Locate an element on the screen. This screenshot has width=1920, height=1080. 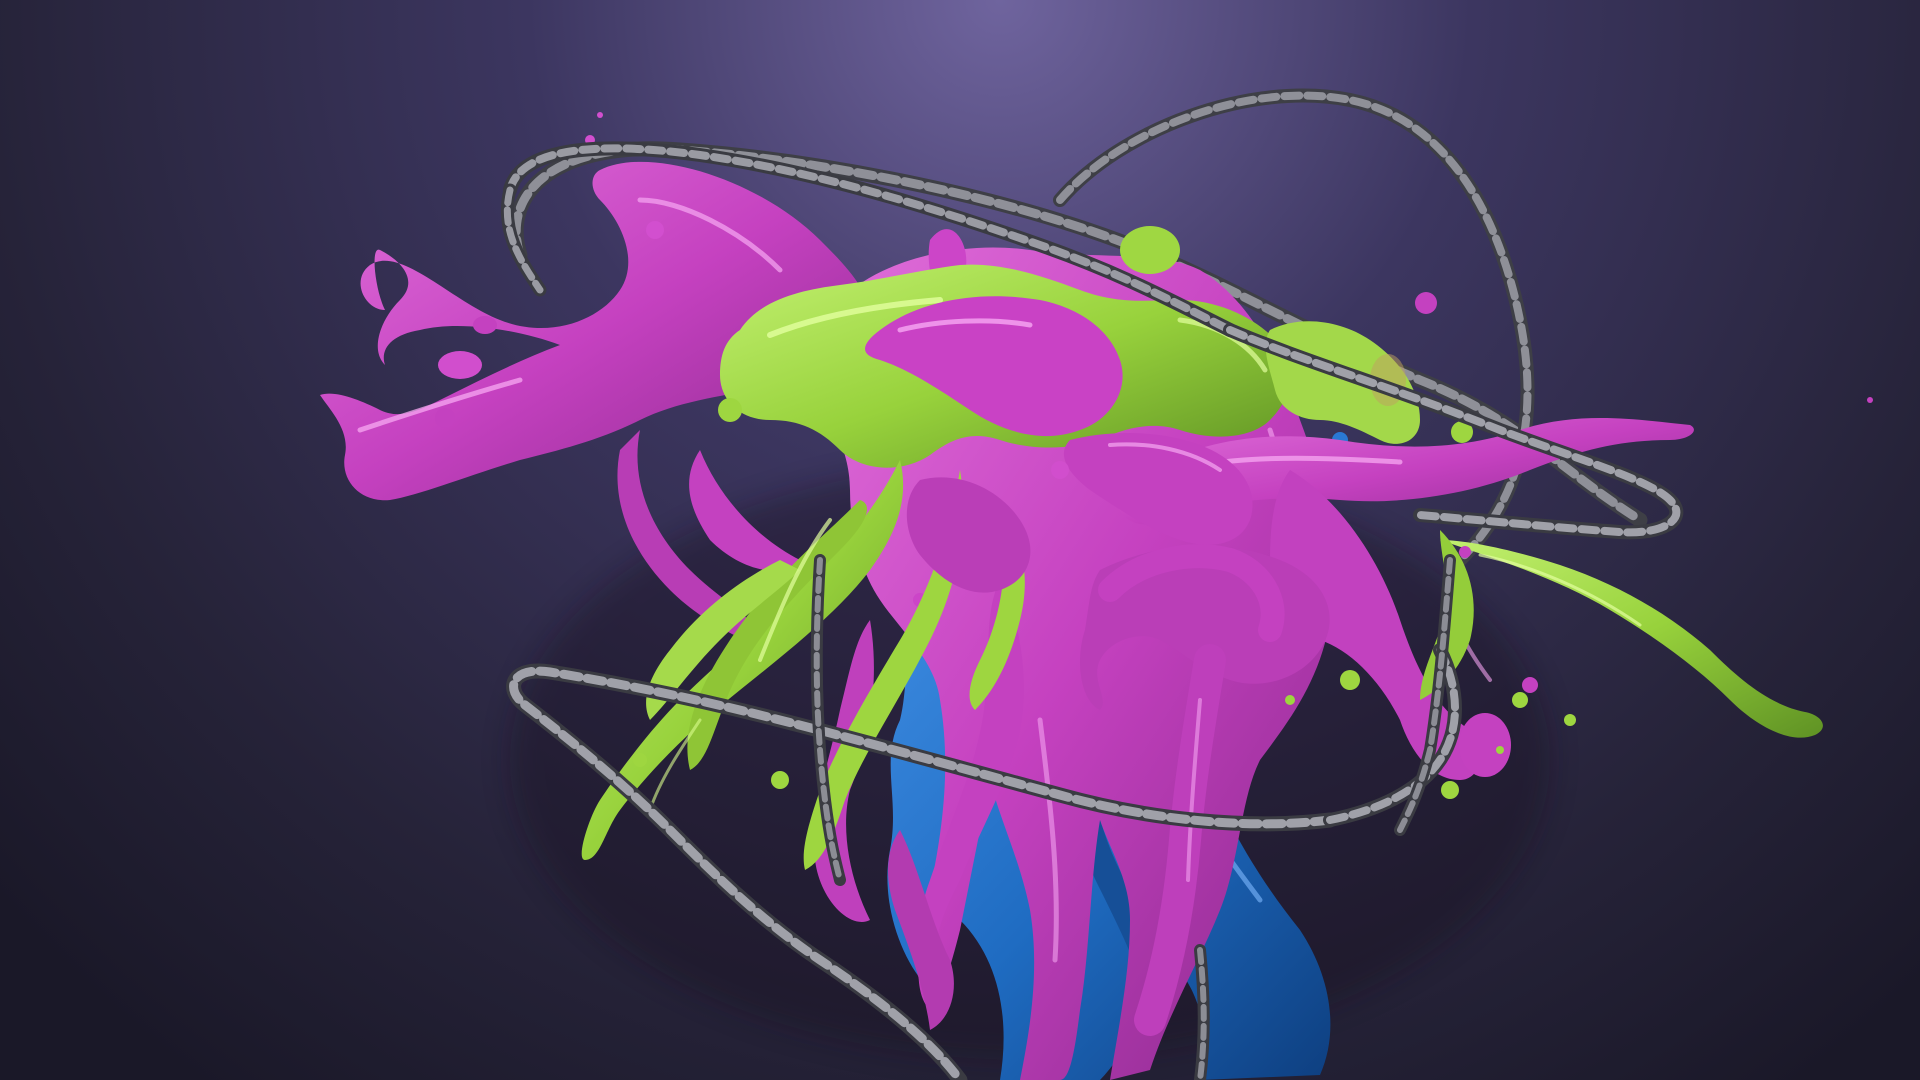
chain-front-upper is located at coordinates (868, 239).